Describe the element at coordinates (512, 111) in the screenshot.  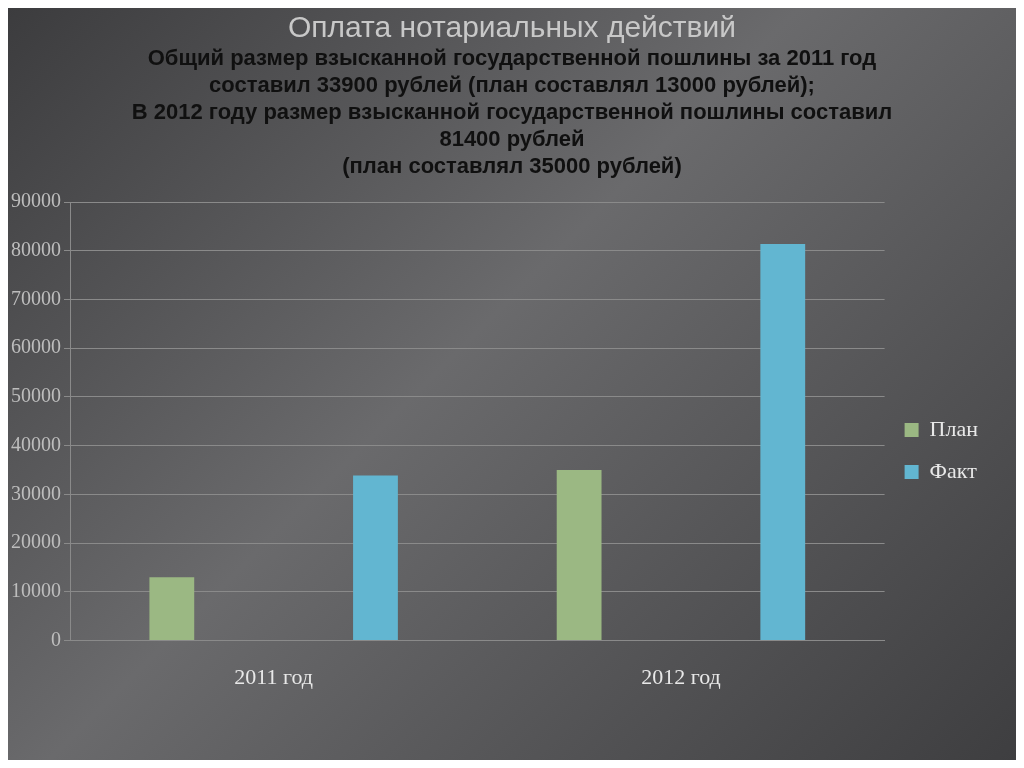
I see `chart-subtitle: Общий размер взысканной государственной пошлины за 2011 год составил 33900 рублей (план составлял 13000 рублей); В 2012 году размер взысканной государственной пошлины составил 81400 рублей (план составлял 35000 рублей)` at that location.